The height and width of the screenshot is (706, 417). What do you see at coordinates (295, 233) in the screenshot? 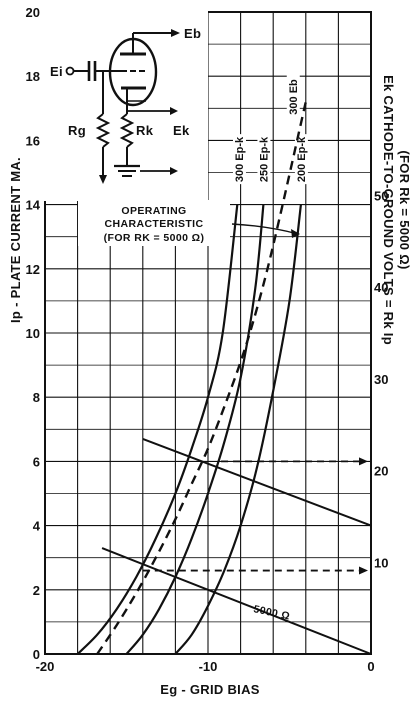
I see `annotation-arrowhead` at bounding box center [295, 233].